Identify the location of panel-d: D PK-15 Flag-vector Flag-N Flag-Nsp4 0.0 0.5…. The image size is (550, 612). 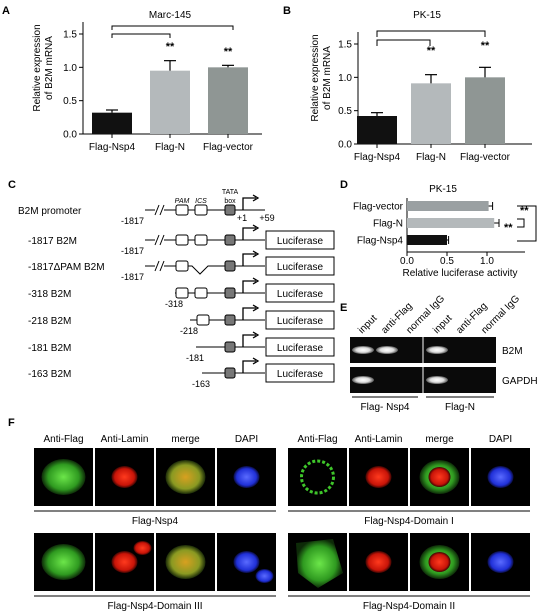
(438, 229).